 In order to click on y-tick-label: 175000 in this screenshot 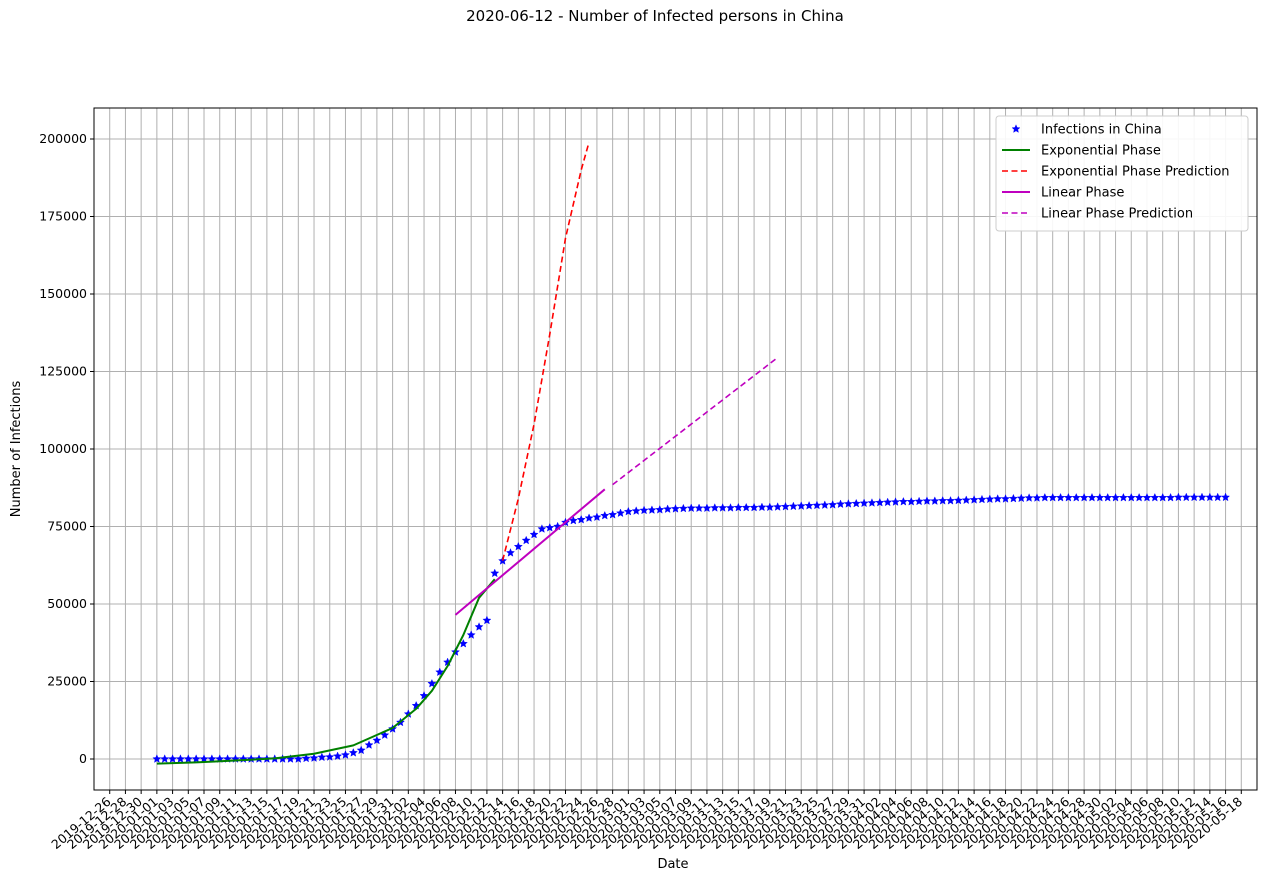, I will do `click(63, 216)`.